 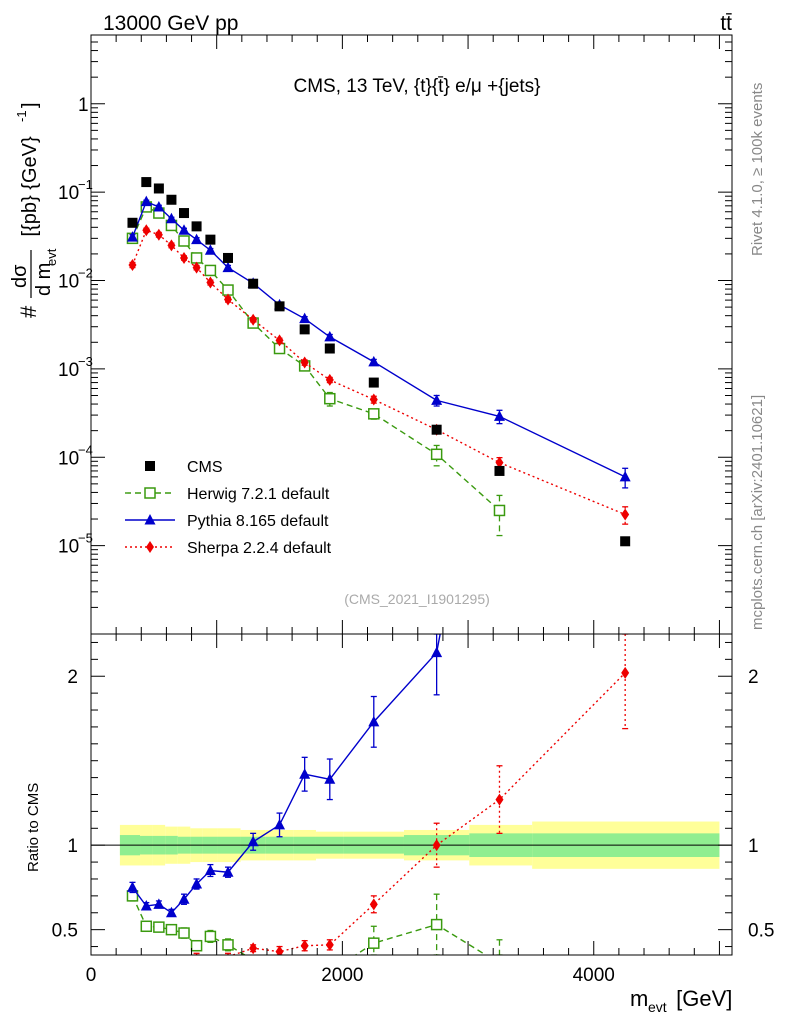 I want to click on rivet-label: Rivet 4.1.0, ≥ 100k events, so click(x=757, y=169).